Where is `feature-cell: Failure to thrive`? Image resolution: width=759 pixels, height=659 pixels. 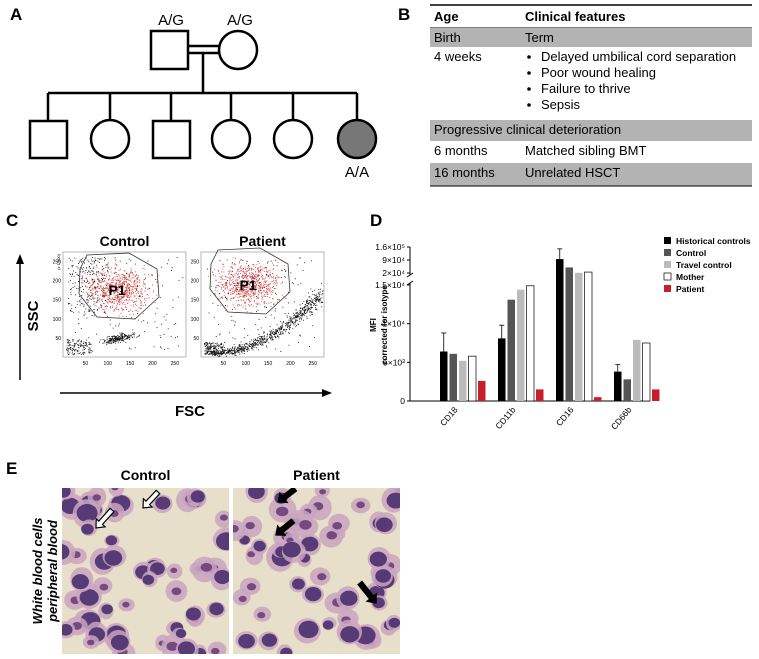 feature-cell: Failure to thrive is located at coordinates (586, 88).